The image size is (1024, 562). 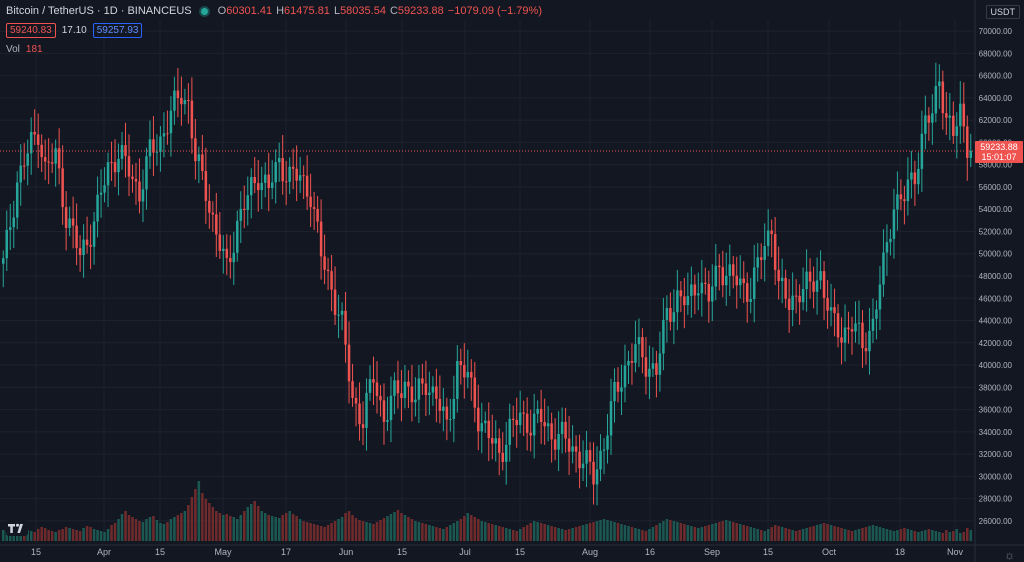 What do you see at coordinates (286, 552) in the screenshot?
I see `time-axis-label: 17` at bounding box center [286, 552].